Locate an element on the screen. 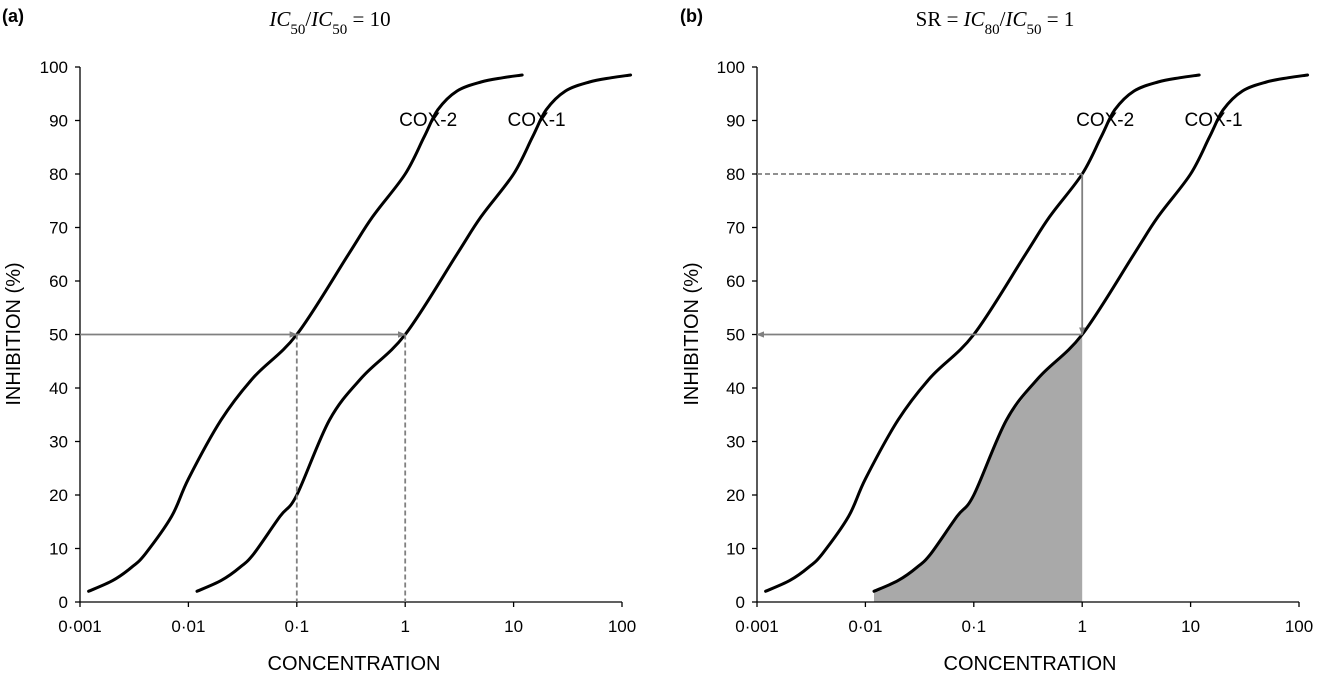 This screenshot has width=1317, height=681. panel-a-y-tick-label: 10 is located at coordinates (58, 549).